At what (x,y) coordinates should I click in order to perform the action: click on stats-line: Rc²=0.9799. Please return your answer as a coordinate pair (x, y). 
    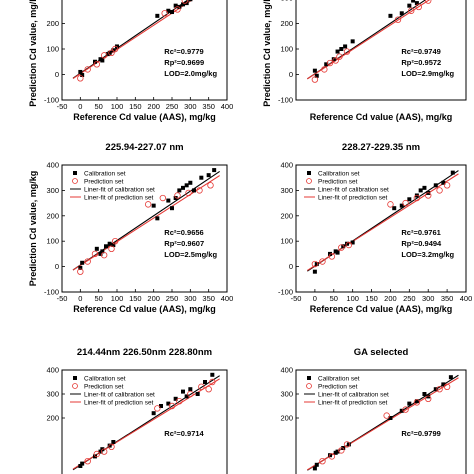
    Looking at the image, I should click on (420, 433).